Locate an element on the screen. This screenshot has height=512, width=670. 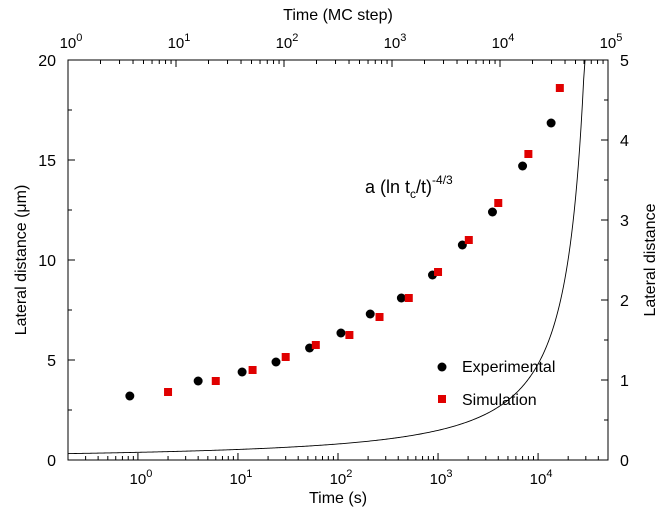
legend-label-simulation: Simulation is located at coordinates (499, 400).